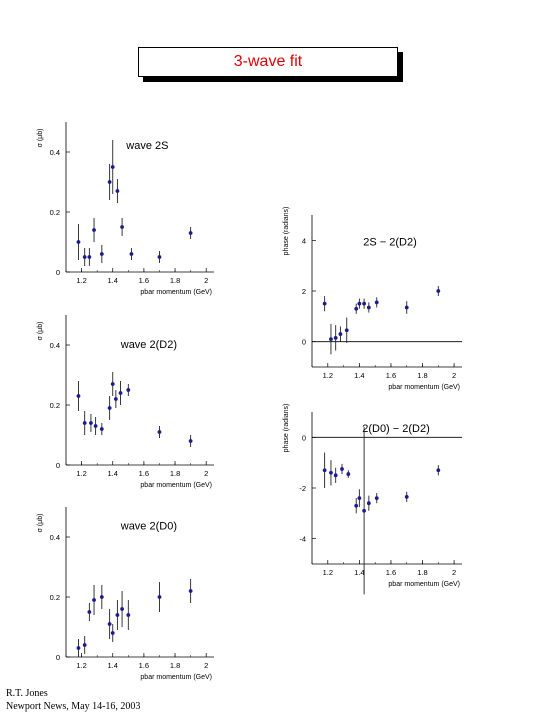 The height and width of the screenshot is (720, 540). I want to click on y-tick-label: 4, so click(304, 240).